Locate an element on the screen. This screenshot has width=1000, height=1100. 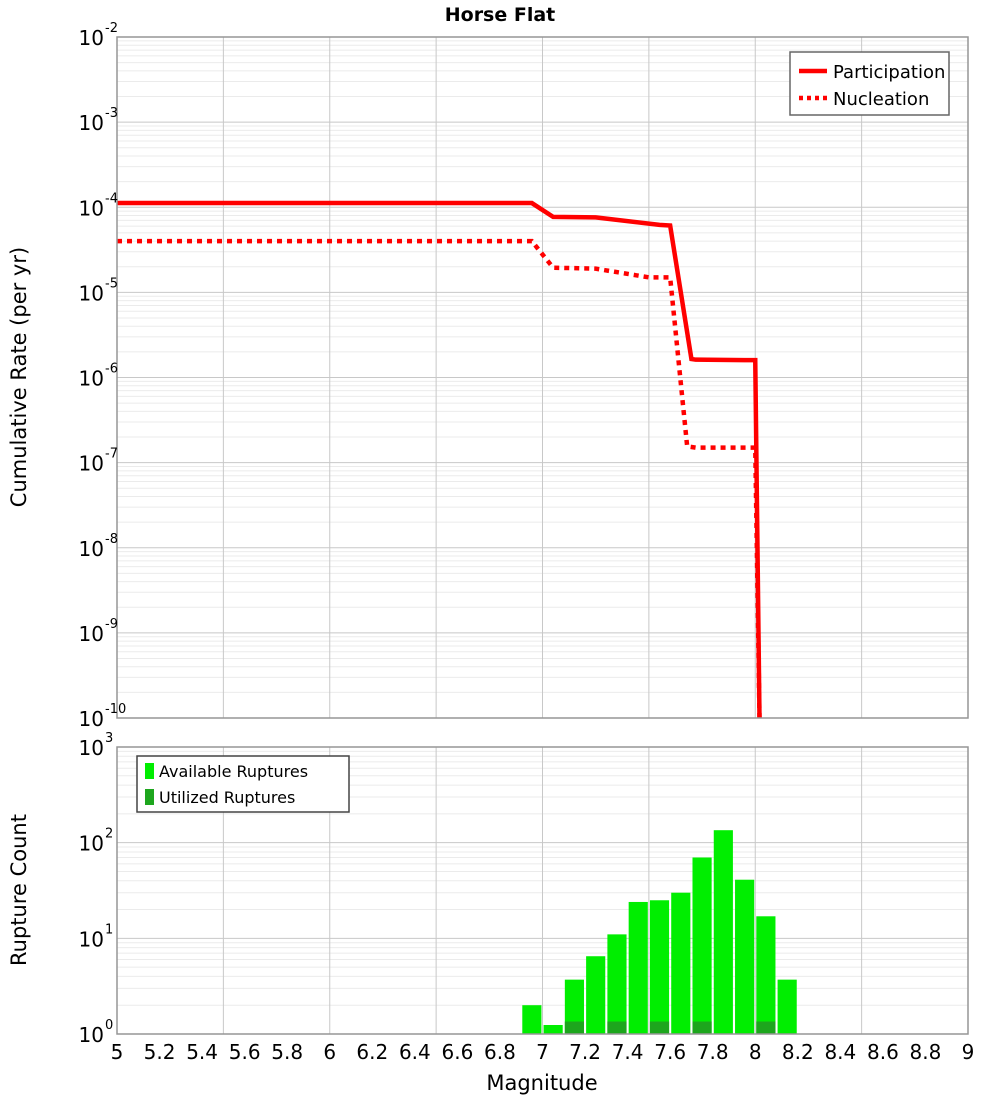
top-ytick-exponent: -9 is located at coordinates (111, 624).